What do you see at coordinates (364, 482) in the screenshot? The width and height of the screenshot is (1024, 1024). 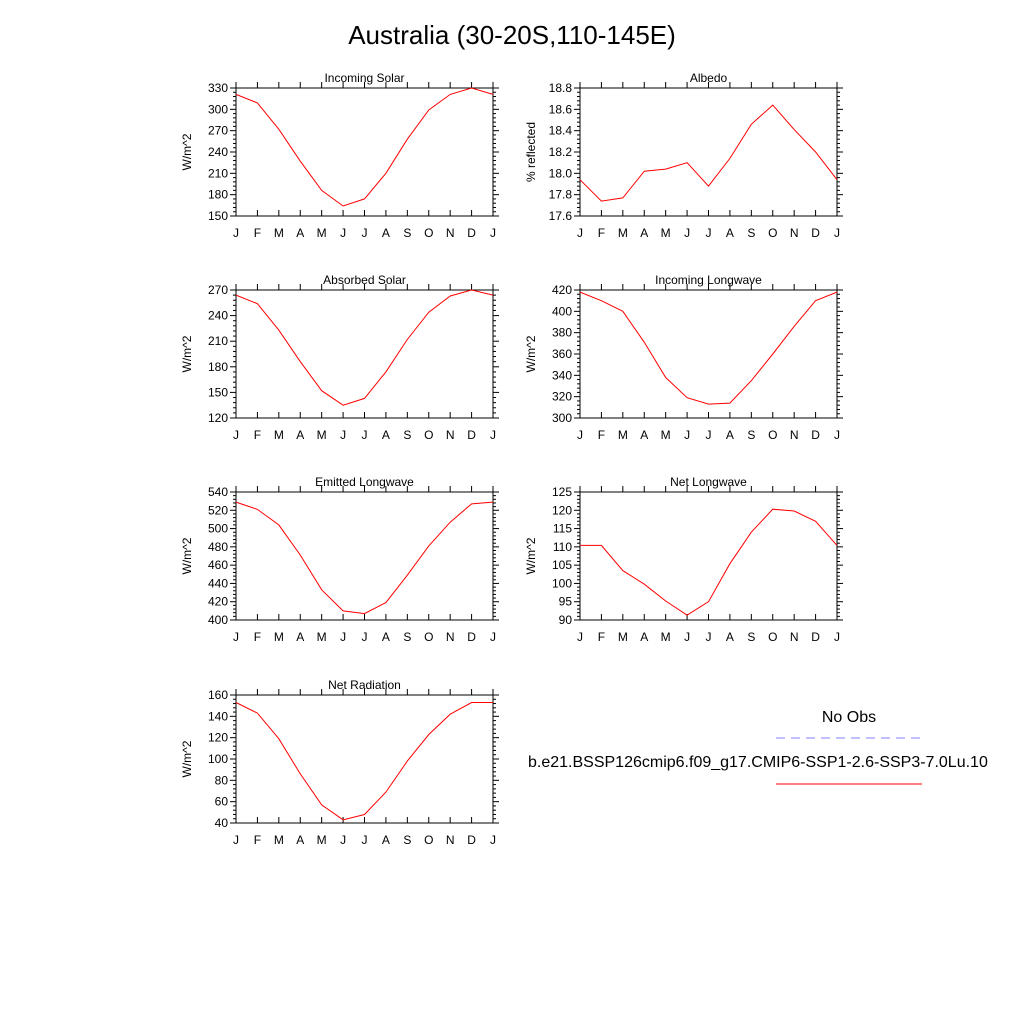 I see `panel-title: Emitted Longwave` at bounding box center [364, 482].